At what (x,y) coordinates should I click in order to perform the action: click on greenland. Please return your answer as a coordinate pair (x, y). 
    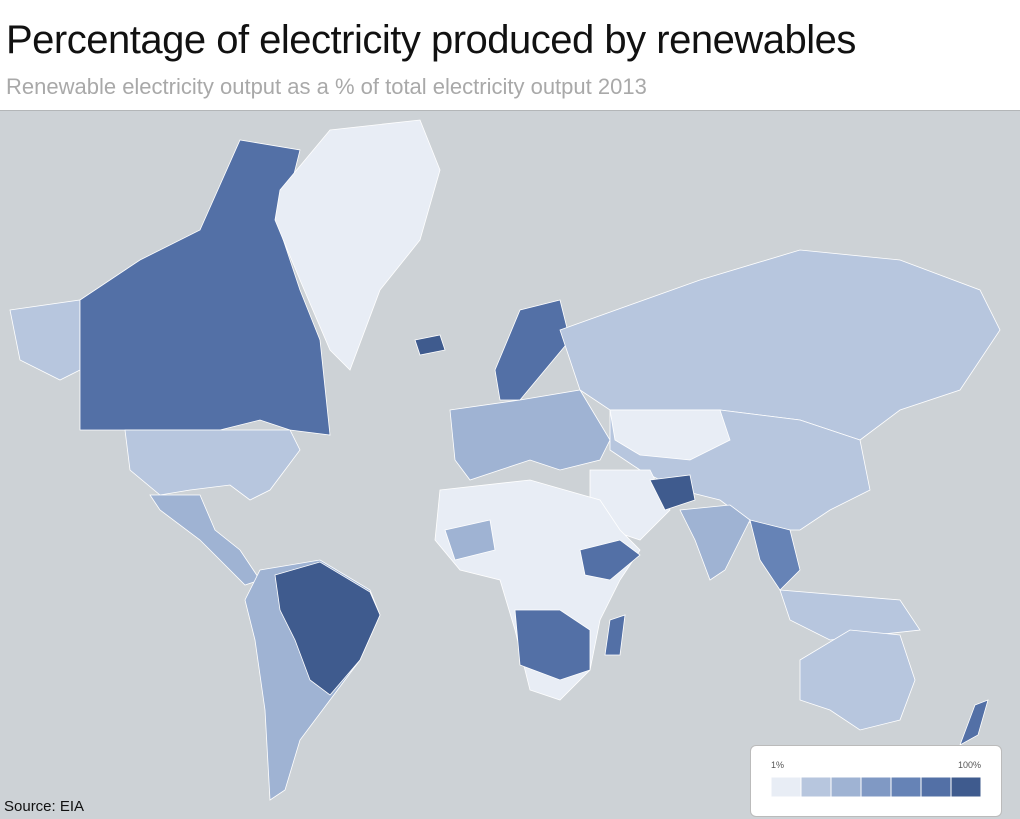
    Looking at the image, I should click on (357, 245).